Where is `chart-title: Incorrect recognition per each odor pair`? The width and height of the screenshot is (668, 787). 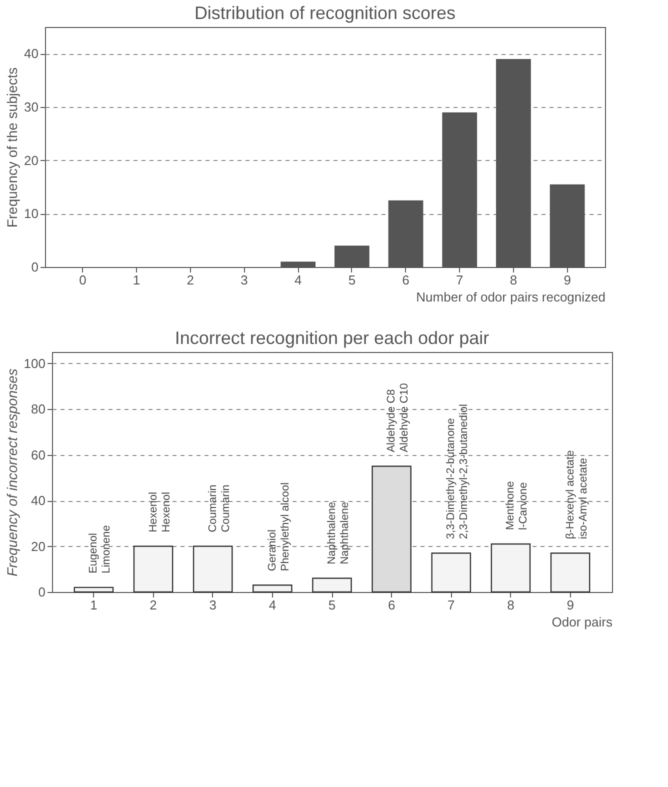 chart-title: Incorrect recognition per each odor pair is located at coordinates (332, 338).